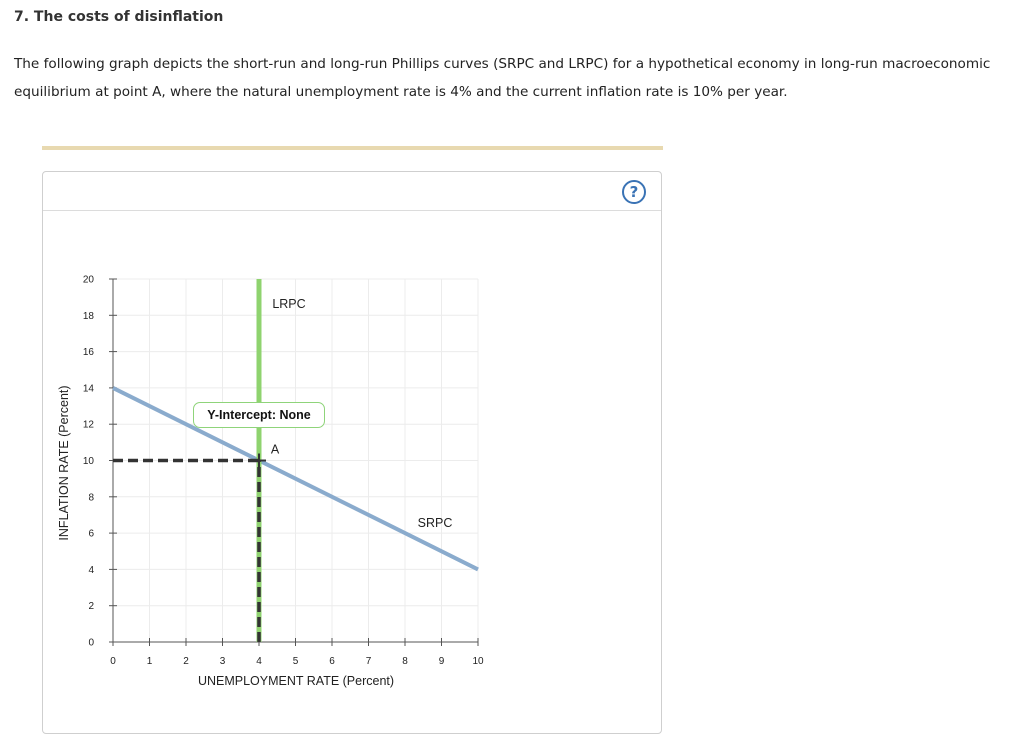 The height and width of the screenshot is (751, 1024). I want to click on x-tick-label: 9, so click(442, 661).